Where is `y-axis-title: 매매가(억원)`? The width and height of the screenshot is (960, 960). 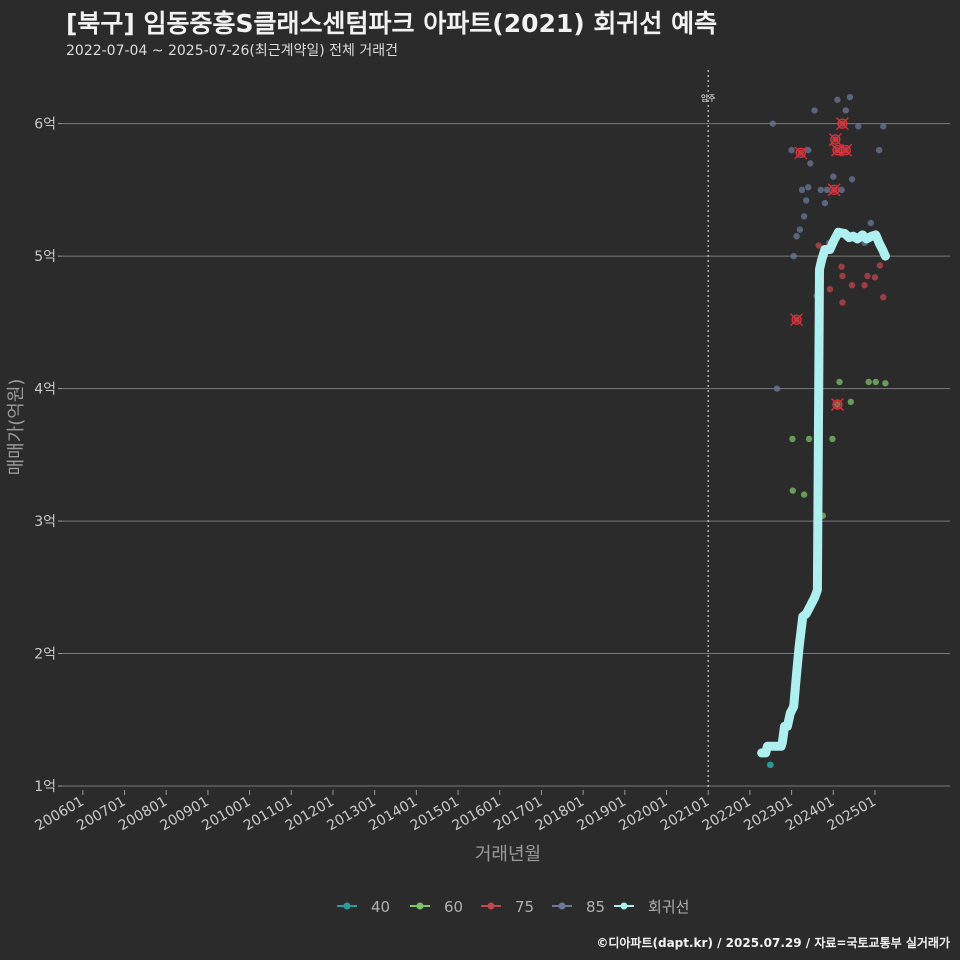
y-axis-title: 매매가(억원) is located at coordinates (16, 427).